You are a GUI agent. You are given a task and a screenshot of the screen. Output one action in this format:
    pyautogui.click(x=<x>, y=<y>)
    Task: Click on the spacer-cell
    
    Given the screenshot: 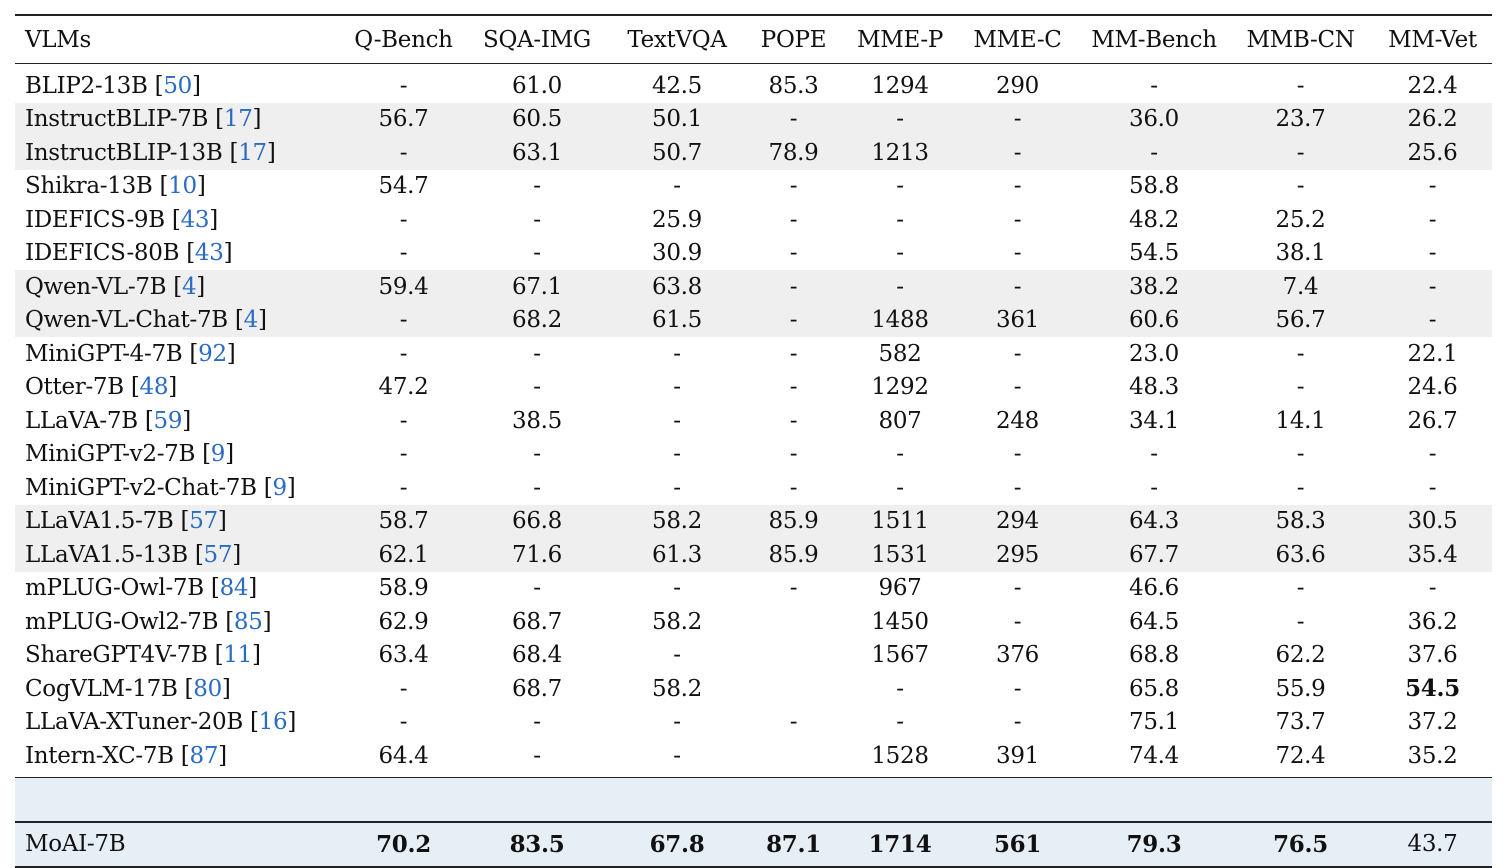 What is the action you would take?
    pyautogui.click(x=753, y=799)
    